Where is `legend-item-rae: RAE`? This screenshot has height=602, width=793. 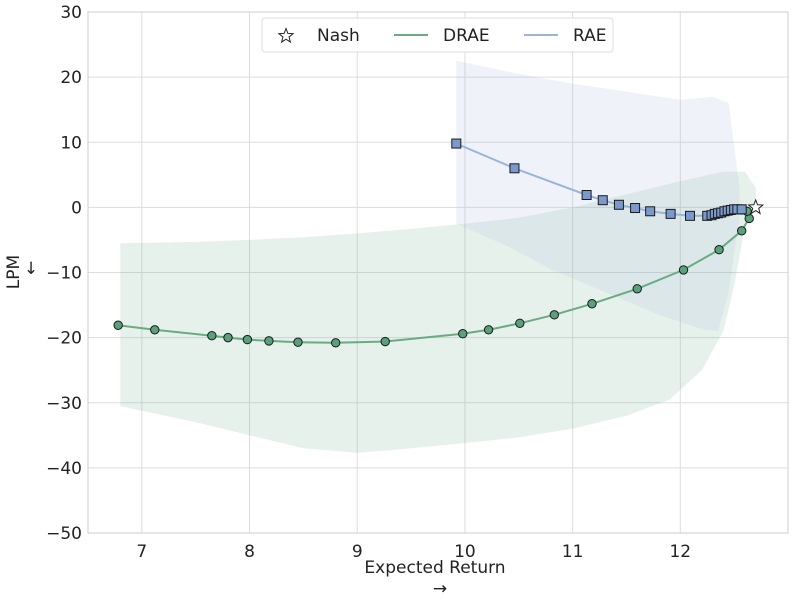 legend-item-rae: RAE is located at coordinates (565, 36).